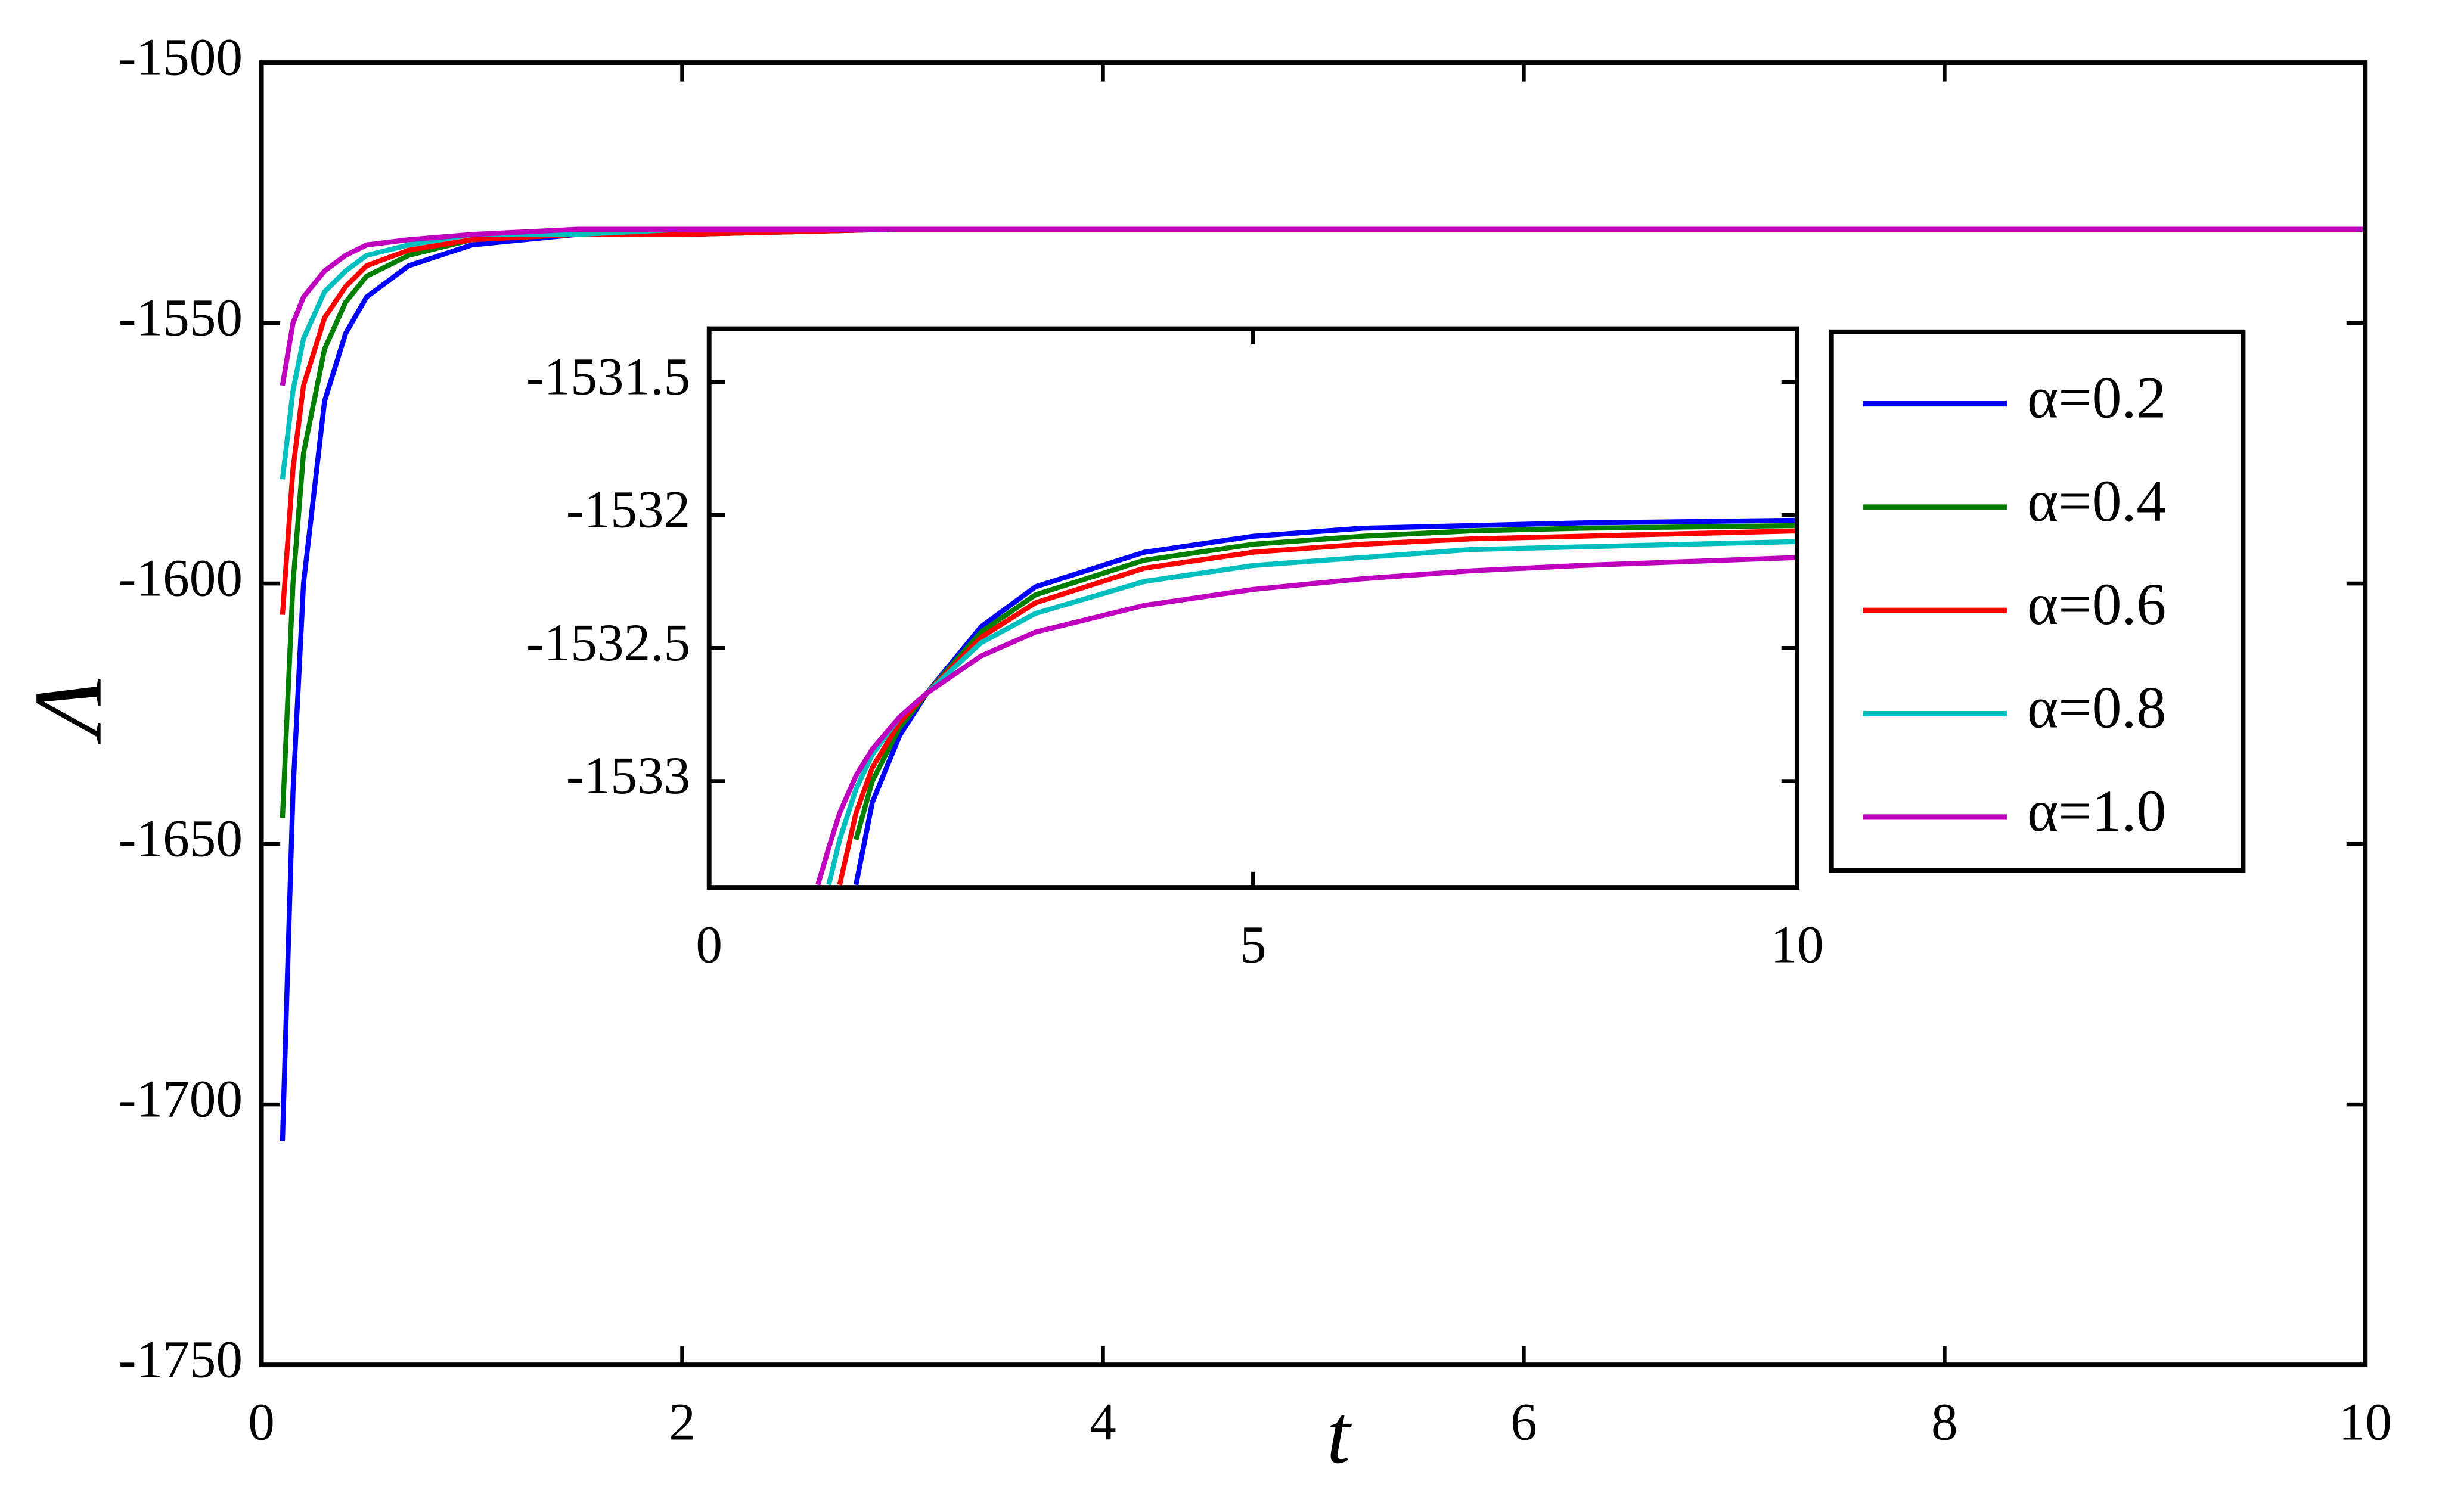 This screenshot has width=2442, height=1512. What do you see at coordinates (628, 775) in the screenshot?
I see `y-tick-label: -1533` at bounding box center [628, 775].